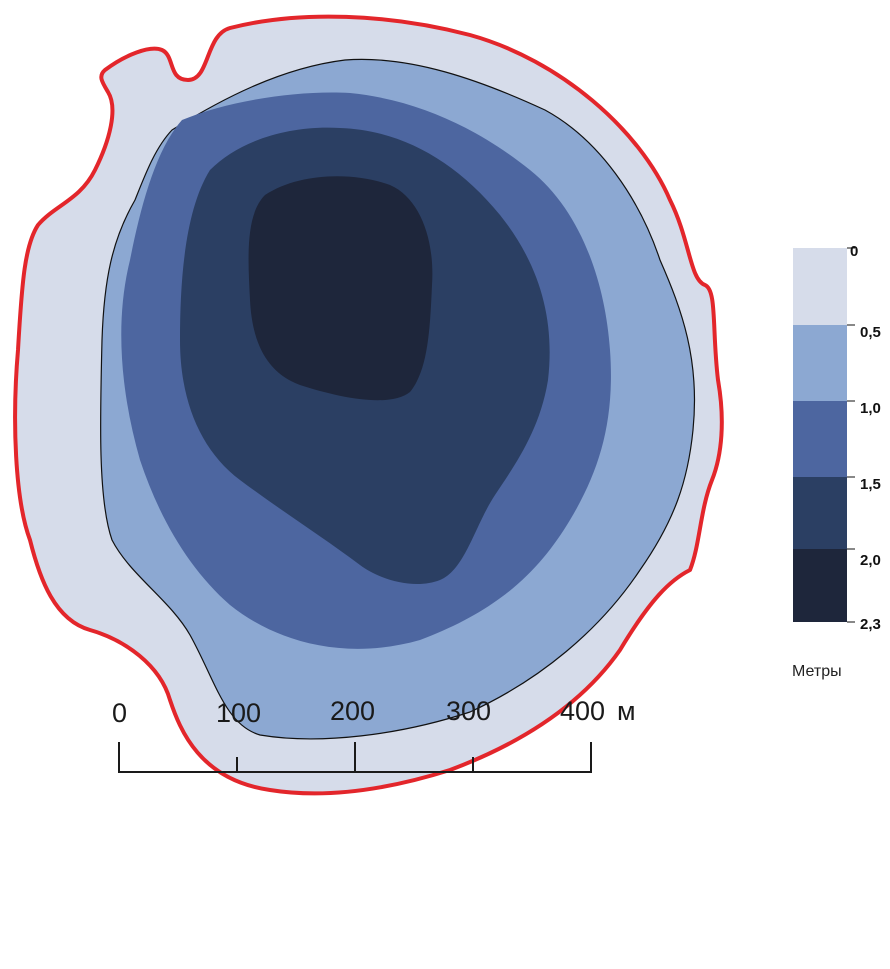 The image size is (890, 969). Describe the element at coordinates (352, 711) in the screenshot. I see `scale-label-200: 200` at that location.